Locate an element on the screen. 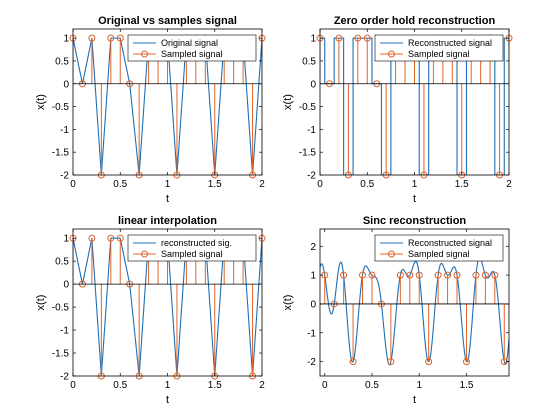  legend: reconstructed sig.Sampled signal is located at coordinates (192, 248).